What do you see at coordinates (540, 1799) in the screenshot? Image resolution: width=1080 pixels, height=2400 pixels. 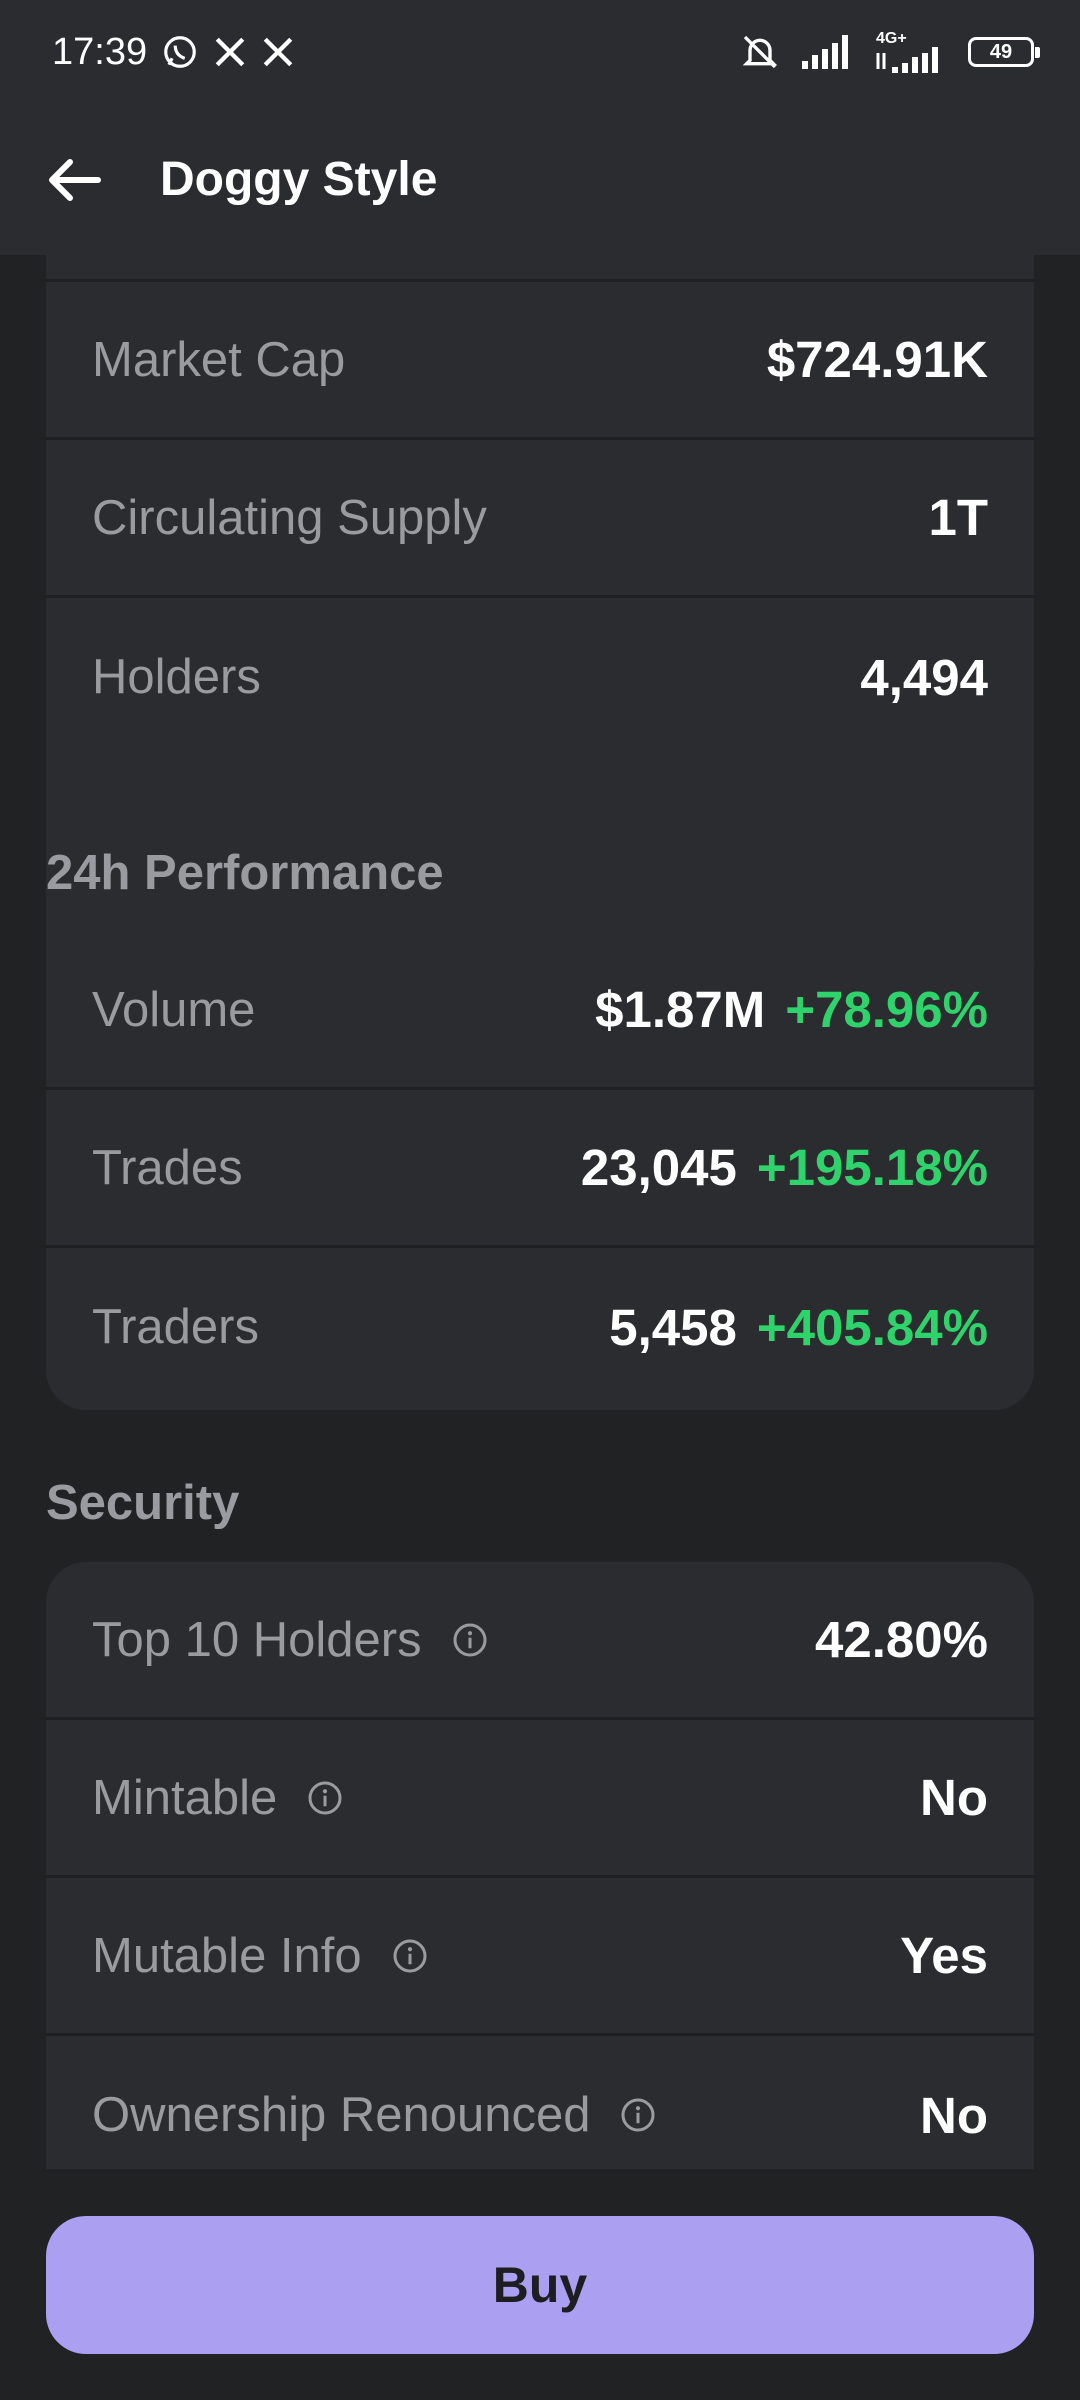 I see `security-row-mintable: Mintable No` at bounding box center [540, 1799].